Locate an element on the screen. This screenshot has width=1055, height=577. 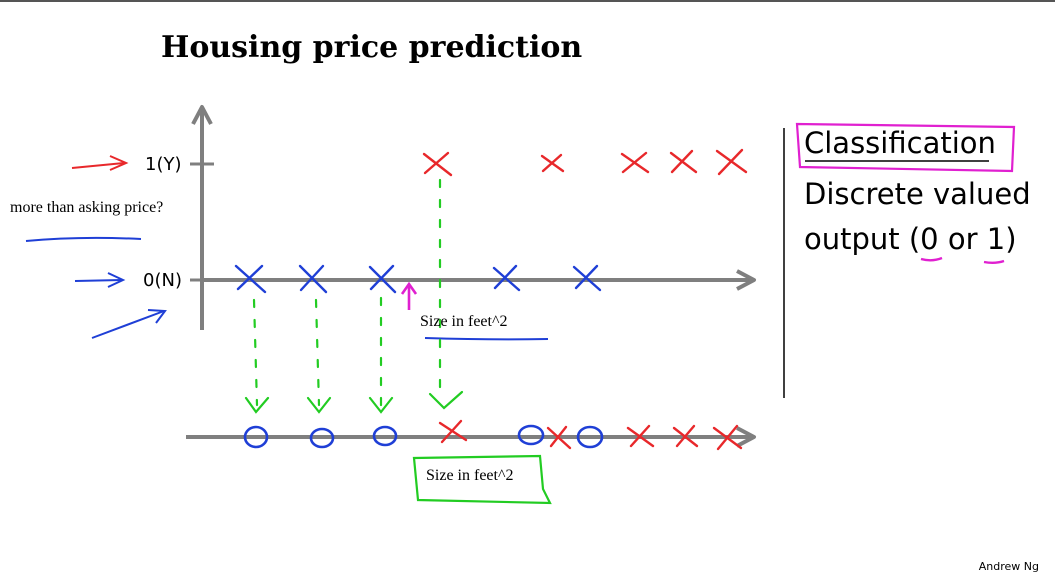
threshold-arrow is located at coordinates (409, 295).